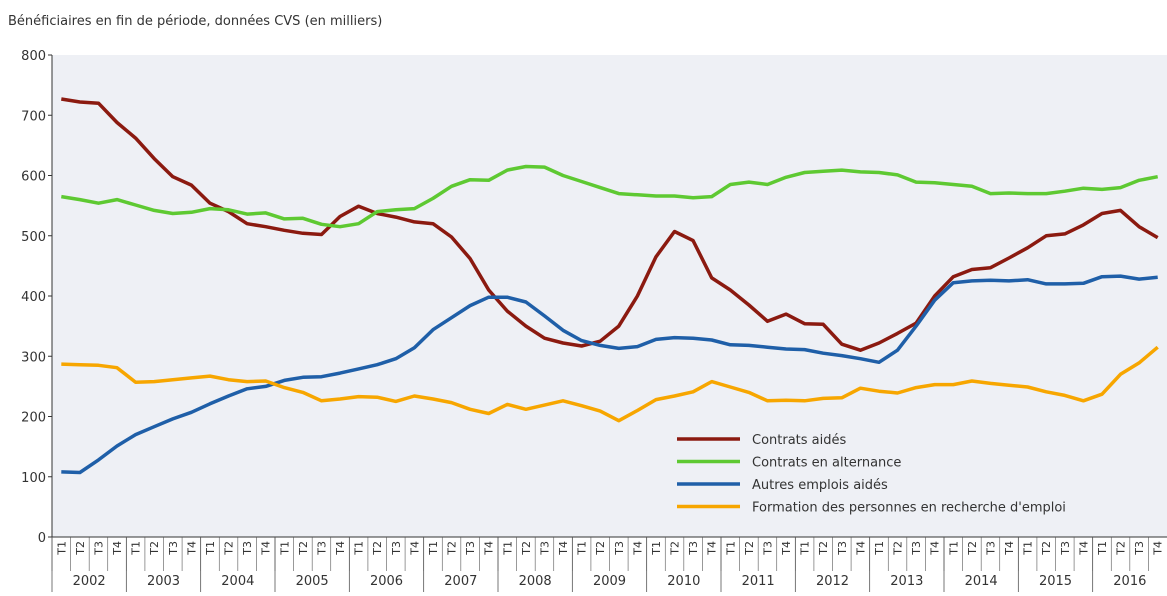  What do you see at coordinates (386, 581) in the screenshot?
I see `year-label: 2006` at bounding box center [386, 581].